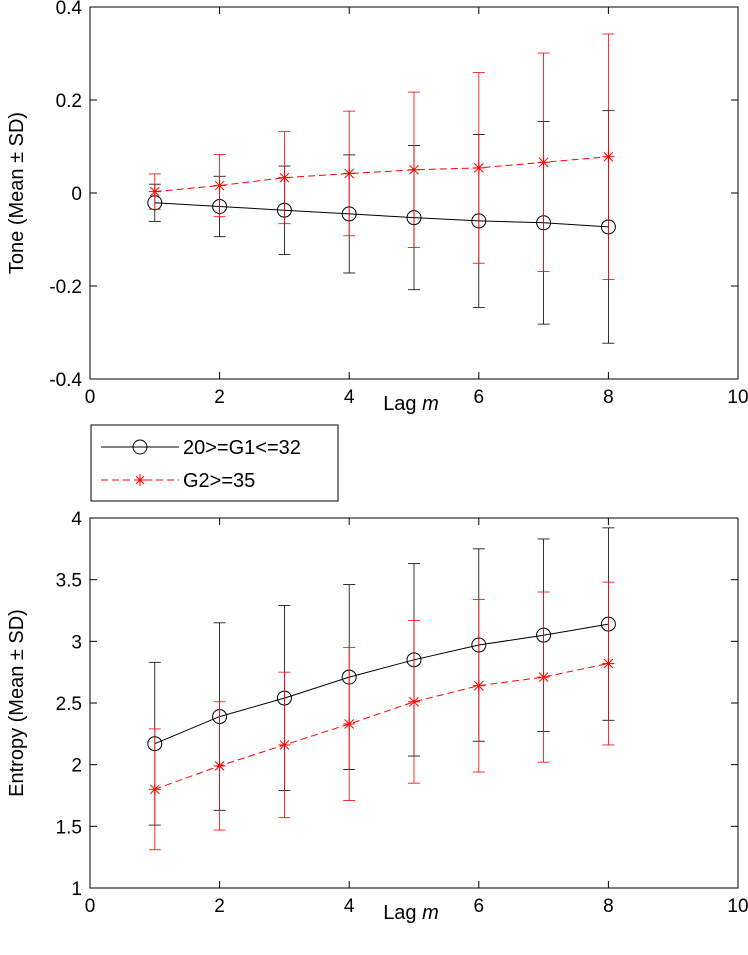  Describe the element at coordinates (69, 704) in the screenshot. I see `entropy-y-tick-label: 2.5` at that location.